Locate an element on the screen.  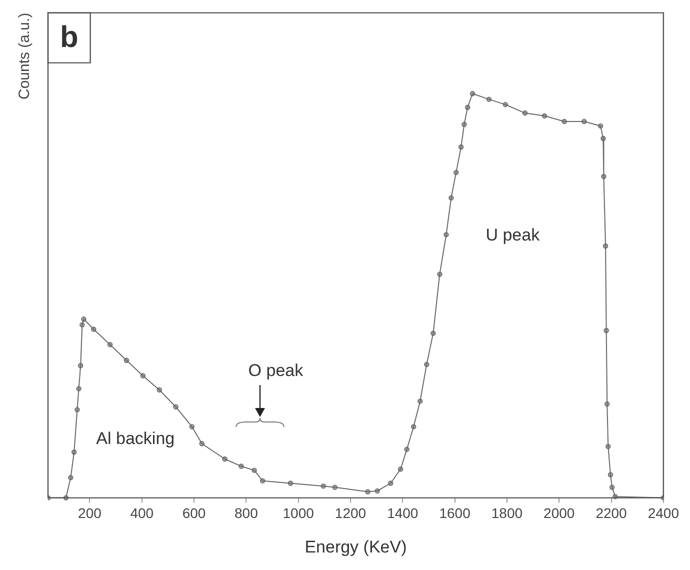
x-tick-label: 600 is located at coordinates (194, 513).